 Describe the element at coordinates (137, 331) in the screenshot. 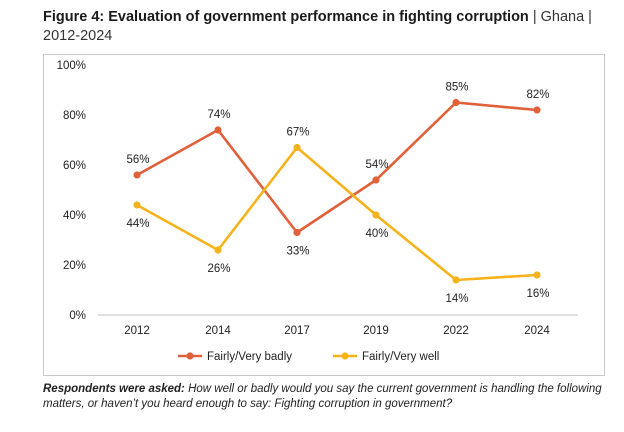

I see `x-tick-label: 2012` at that location.